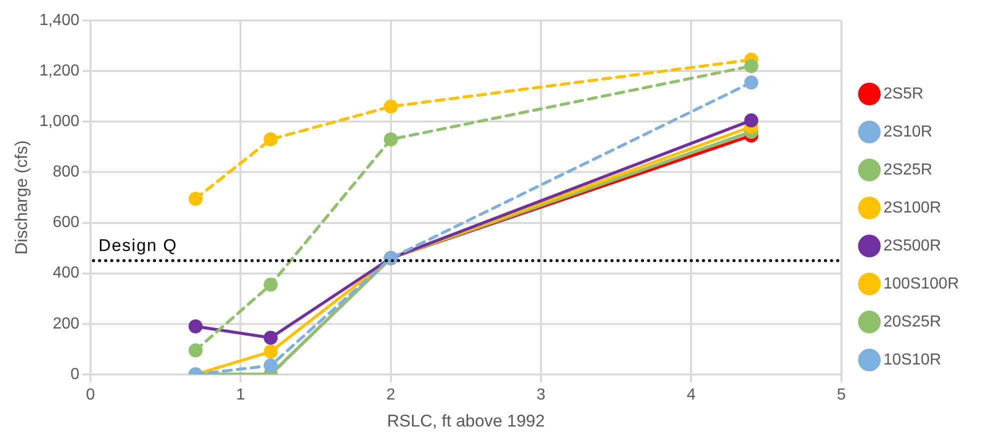 This screenshot has width=987, height=444. Describe the element at coordinates (59, 21) in the screenshot. I see `y-tick-label: 1,400` at that location.